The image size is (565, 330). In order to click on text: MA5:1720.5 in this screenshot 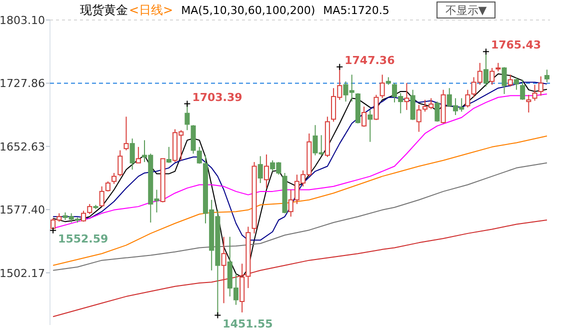, I will do `click(356, 10)`.